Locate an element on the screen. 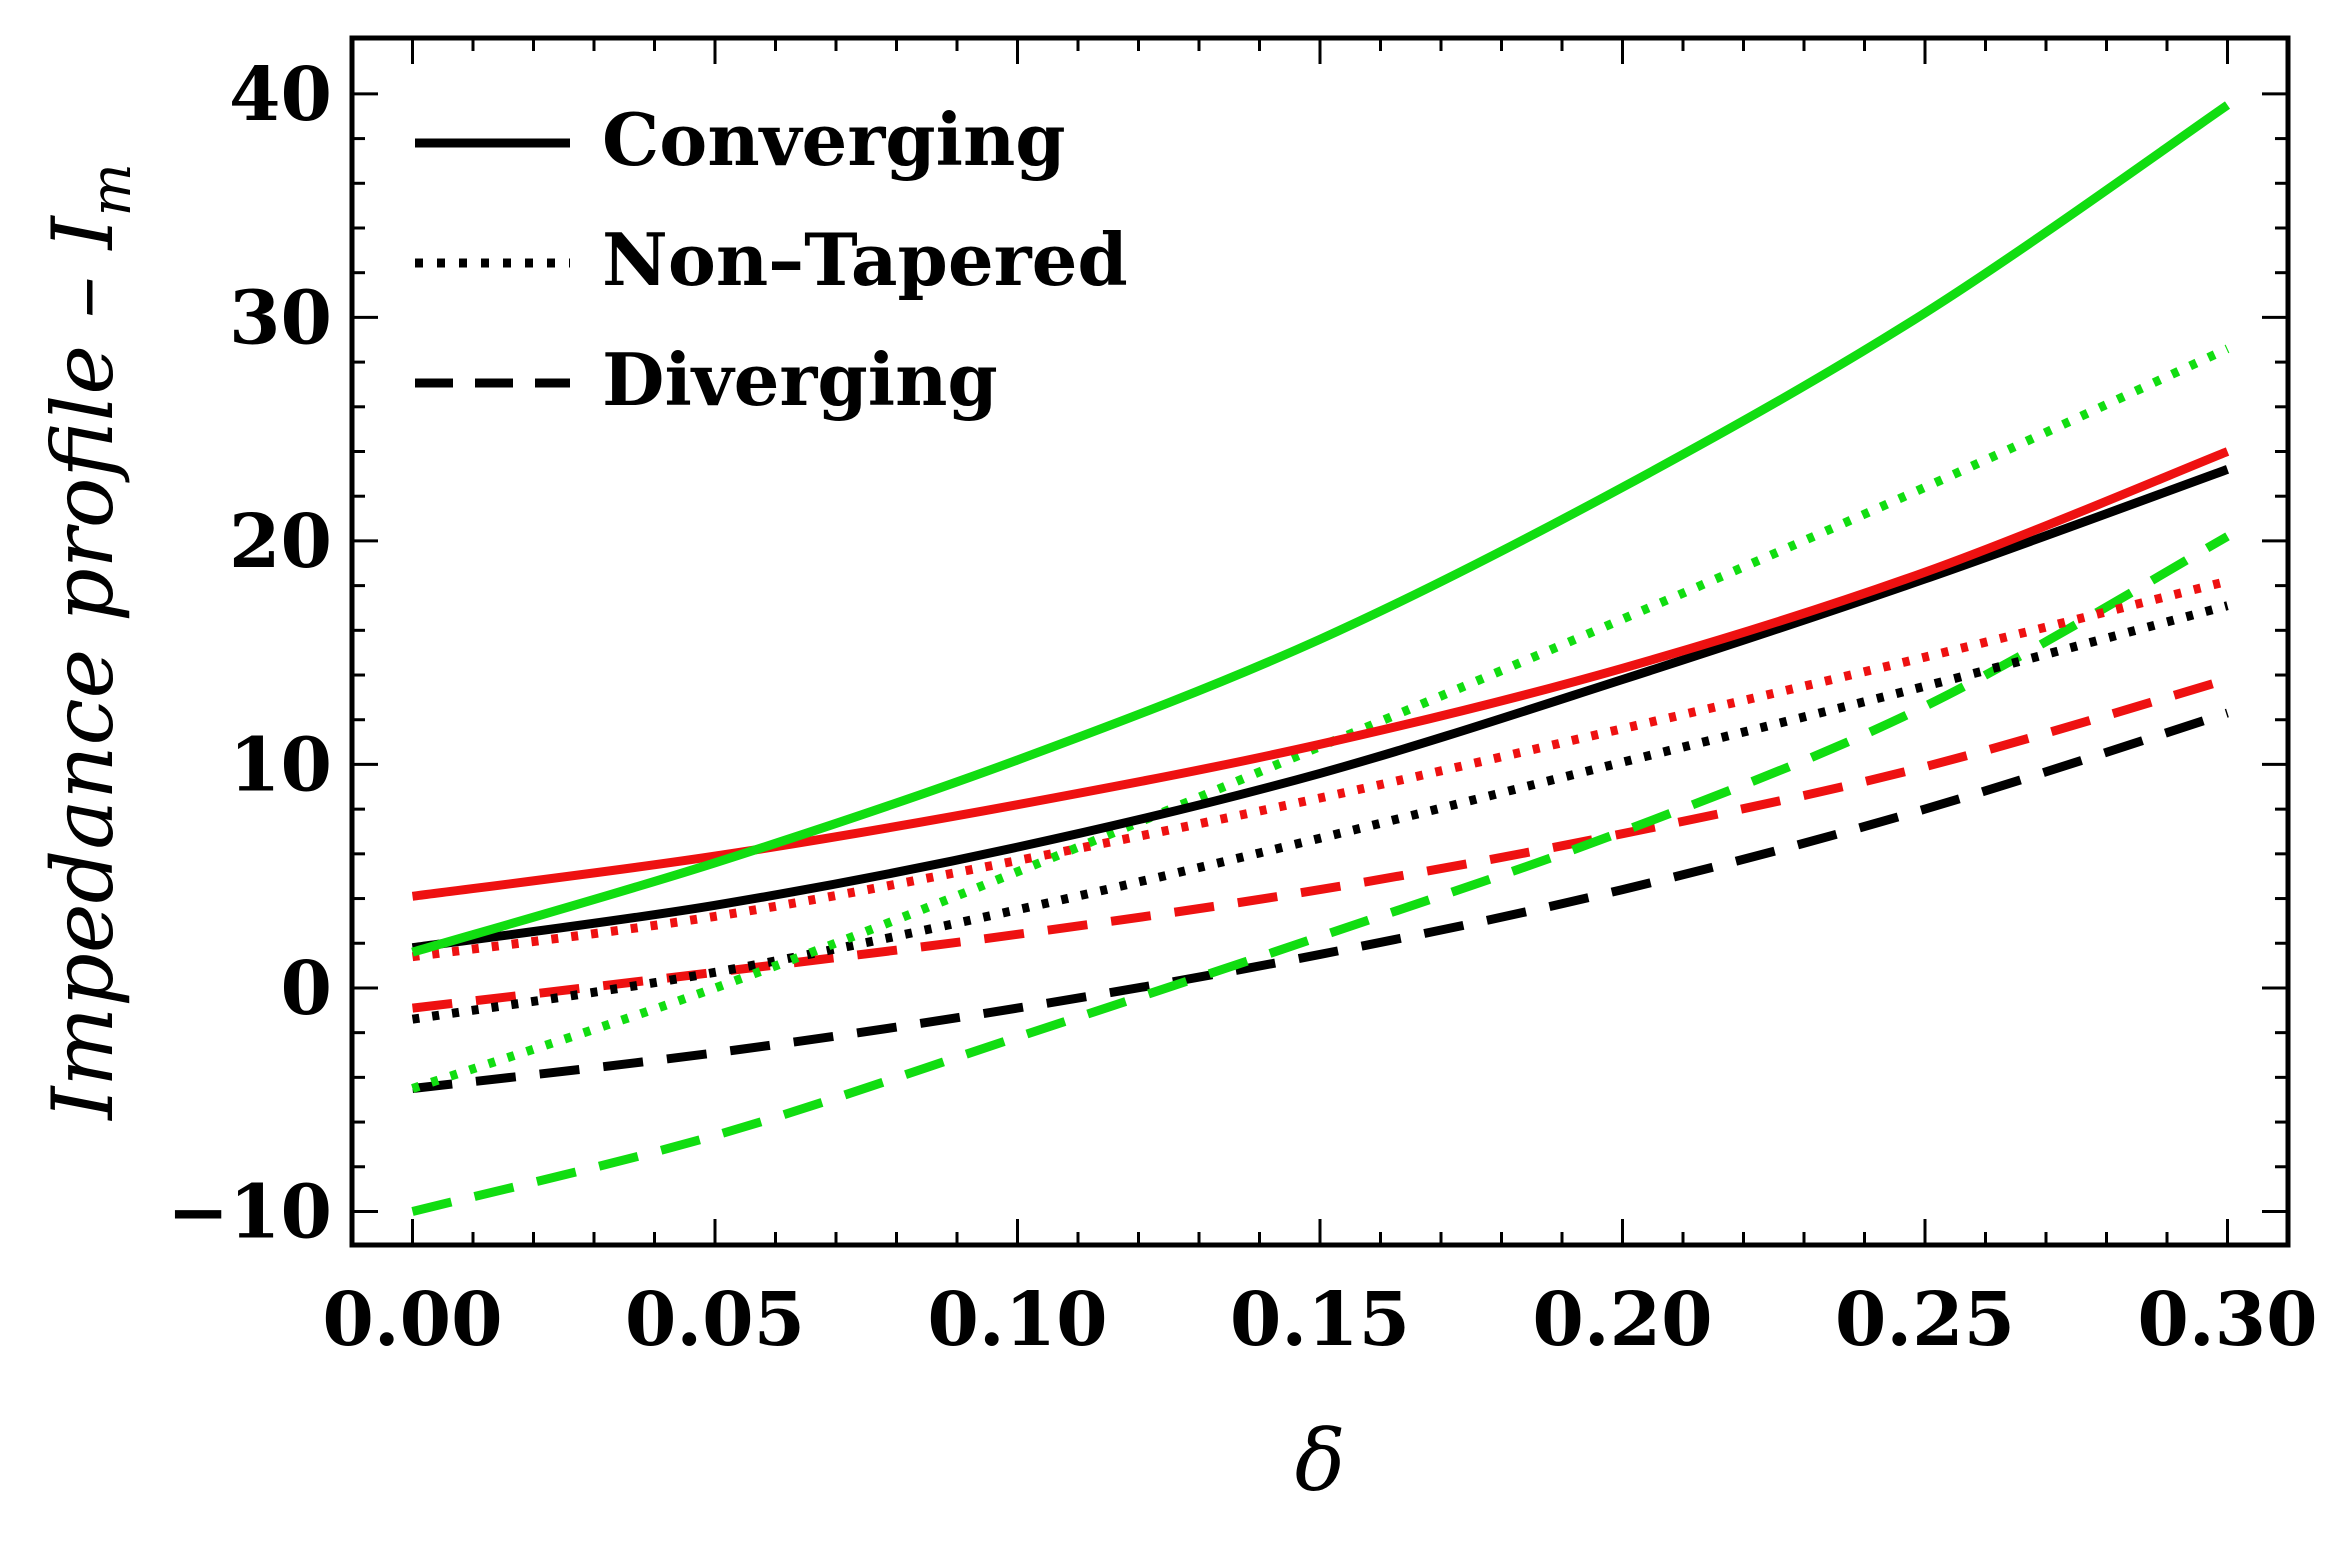 Image resolution: width=2348 pixels, height=1541 pixels. x-tick-label: 0.20 is located at coordinates (1622, 1320).